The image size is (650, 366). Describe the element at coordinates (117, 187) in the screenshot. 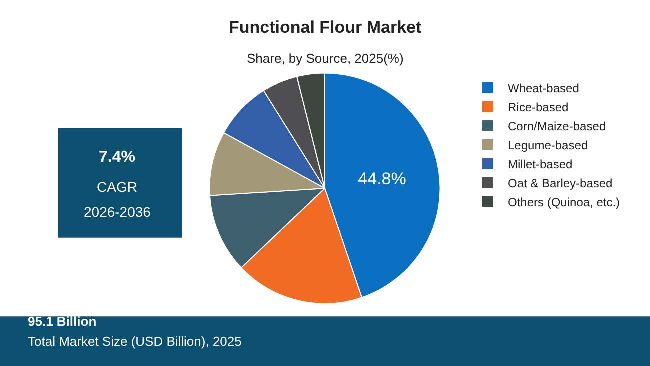

I see `text: CAGR` at that location.